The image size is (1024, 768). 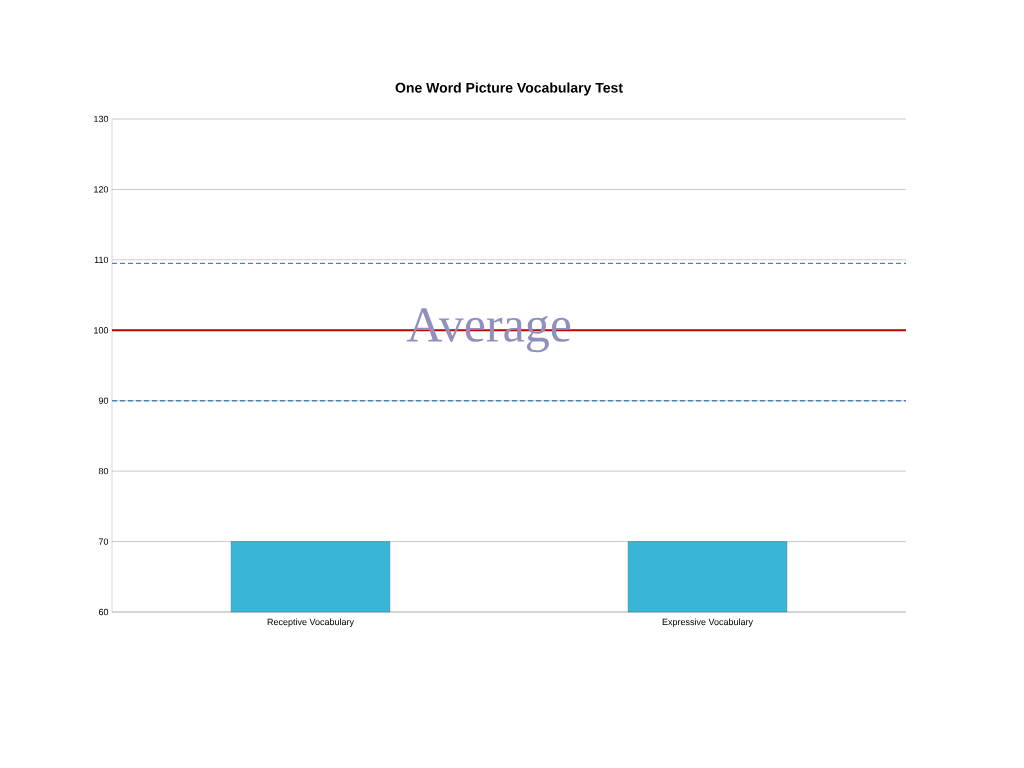 I want to click on chart-title: One Word Picture Vocabulary Test, so click(x=509, y=89).